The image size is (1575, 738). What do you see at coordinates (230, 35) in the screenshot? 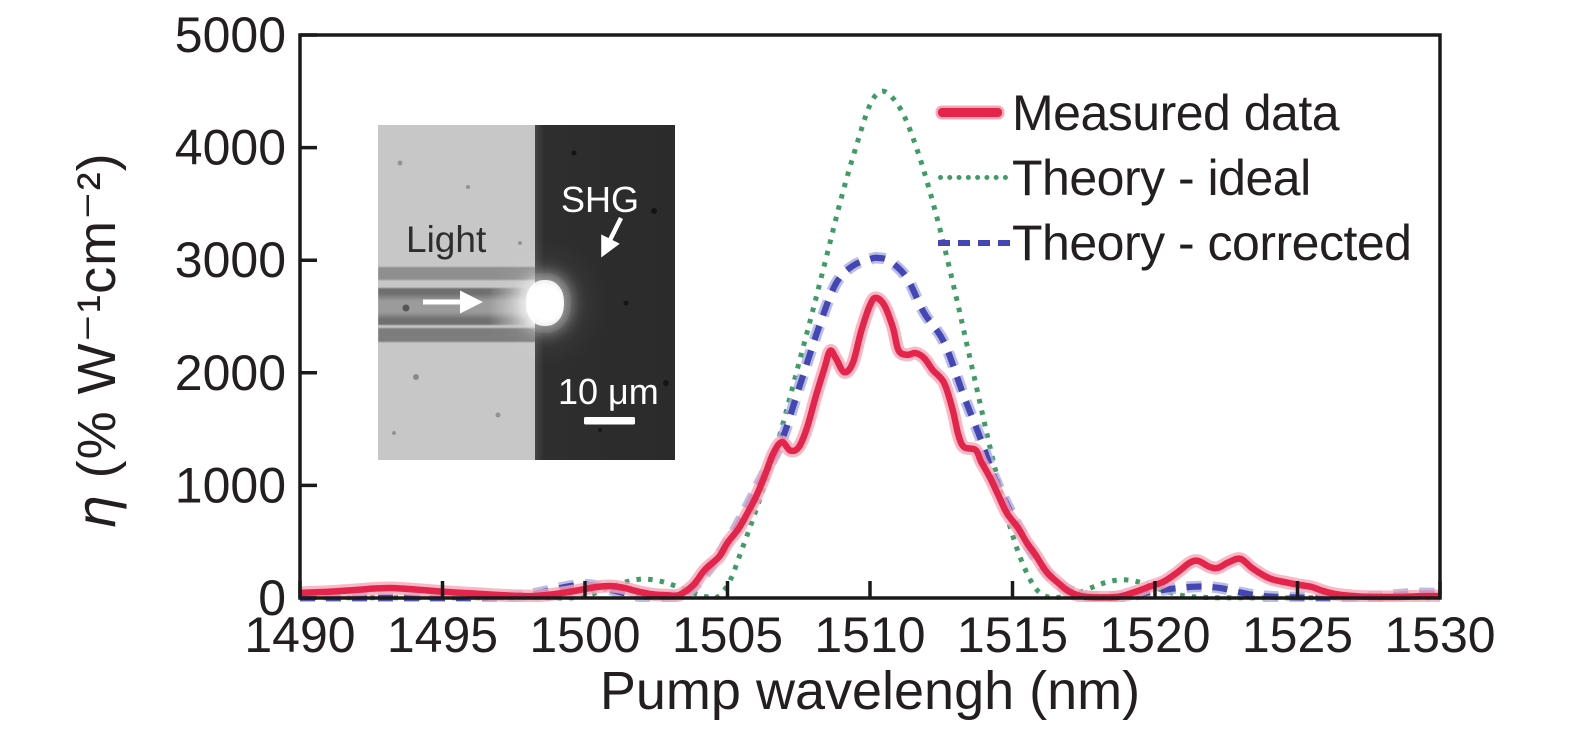
I see `y-tick-label: 5000` at bounding box center [230, 35].